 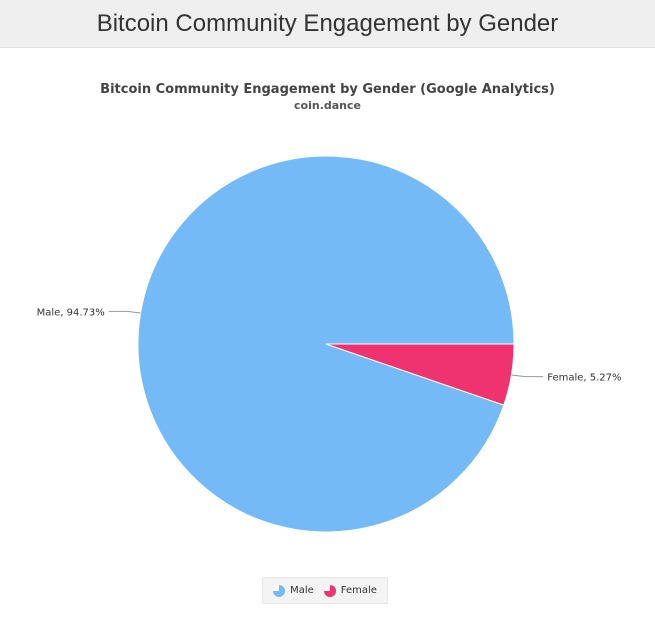 I want to click on slice-connector-female, so click(x=527, y=376).